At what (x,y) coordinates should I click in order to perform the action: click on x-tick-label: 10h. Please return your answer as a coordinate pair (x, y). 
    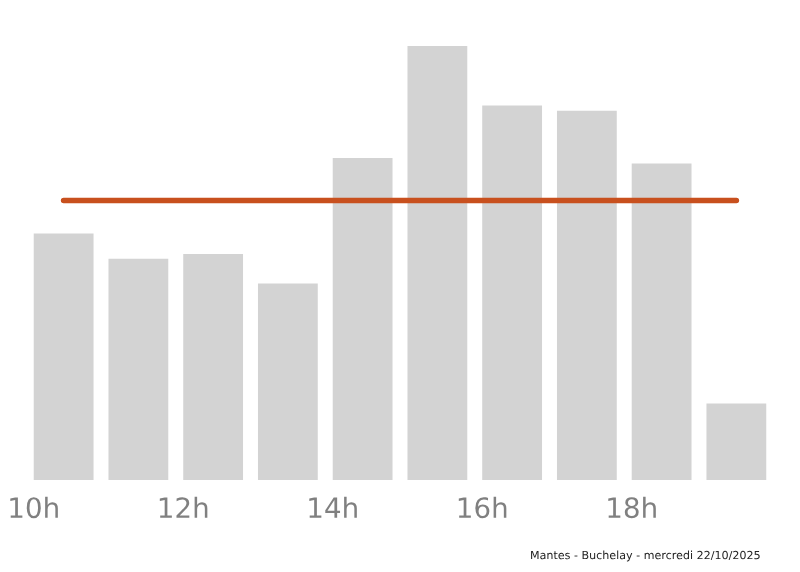
    Looking at the image, I should click on (34, 507).